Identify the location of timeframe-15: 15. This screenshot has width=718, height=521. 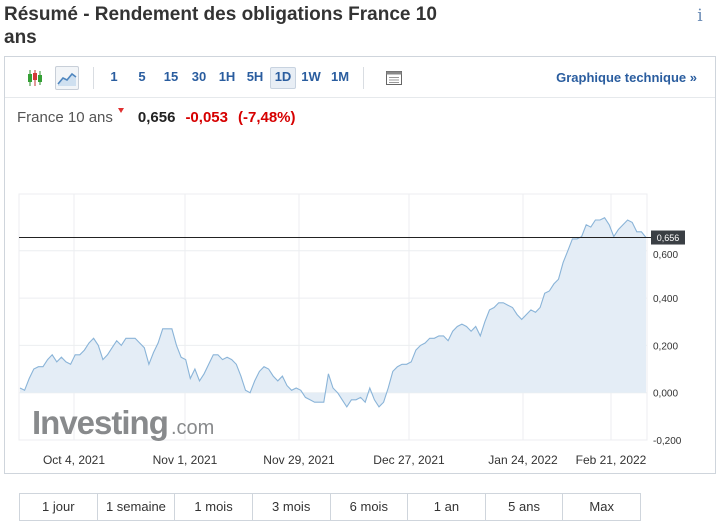
(171, 76).